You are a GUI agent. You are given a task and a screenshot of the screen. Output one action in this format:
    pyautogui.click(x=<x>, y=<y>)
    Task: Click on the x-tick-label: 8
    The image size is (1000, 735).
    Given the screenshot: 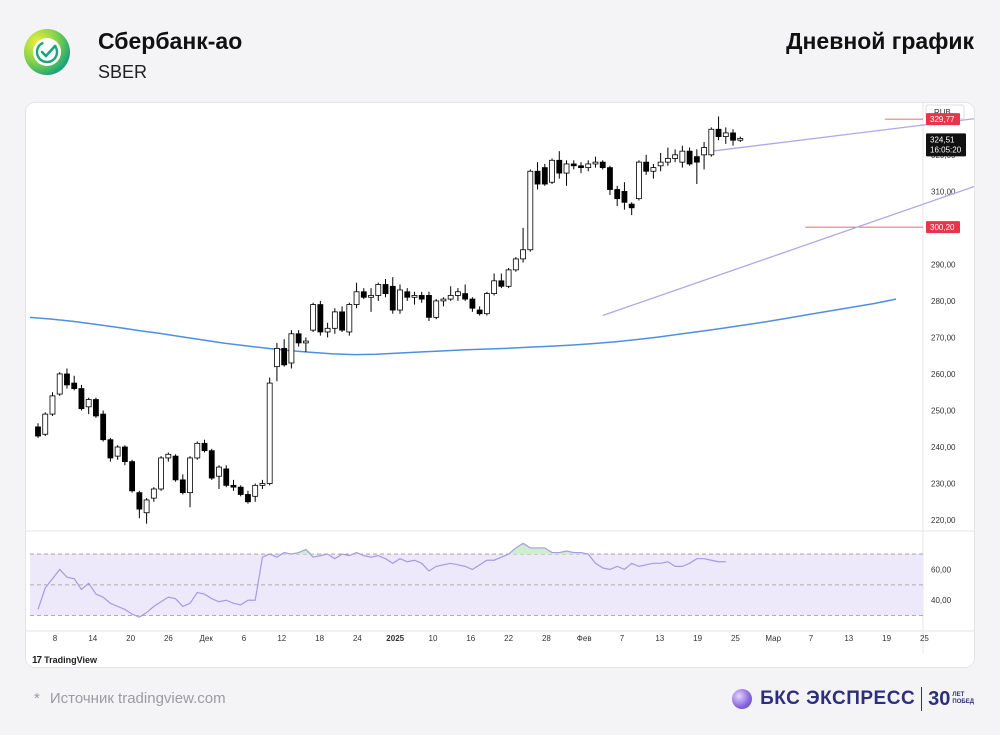 What is the action you would take?
    pyautogui.click(x=55, y=638)
    